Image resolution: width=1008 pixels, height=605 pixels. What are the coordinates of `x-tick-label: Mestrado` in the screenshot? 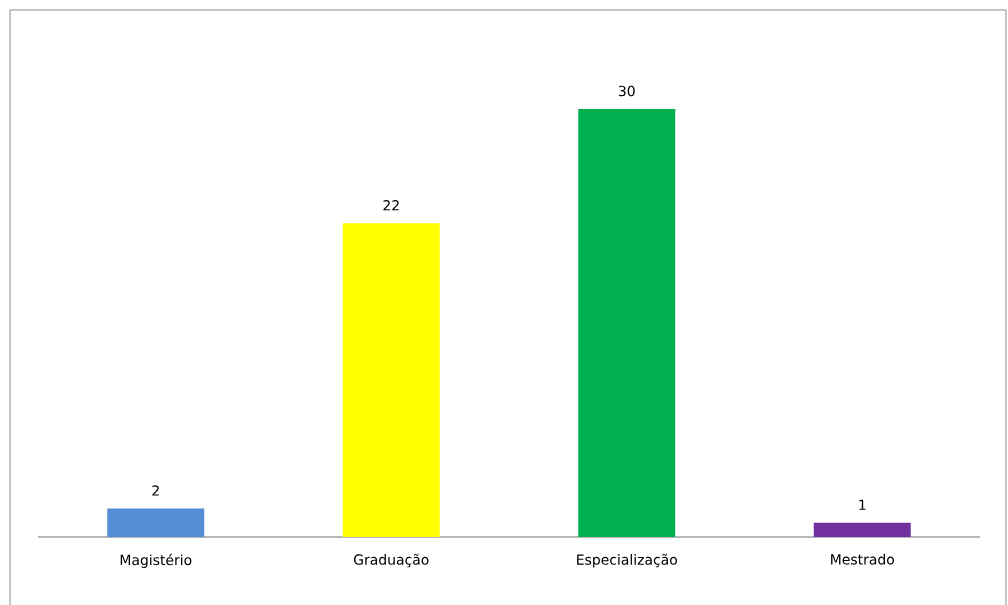 It's located at (863, 559).